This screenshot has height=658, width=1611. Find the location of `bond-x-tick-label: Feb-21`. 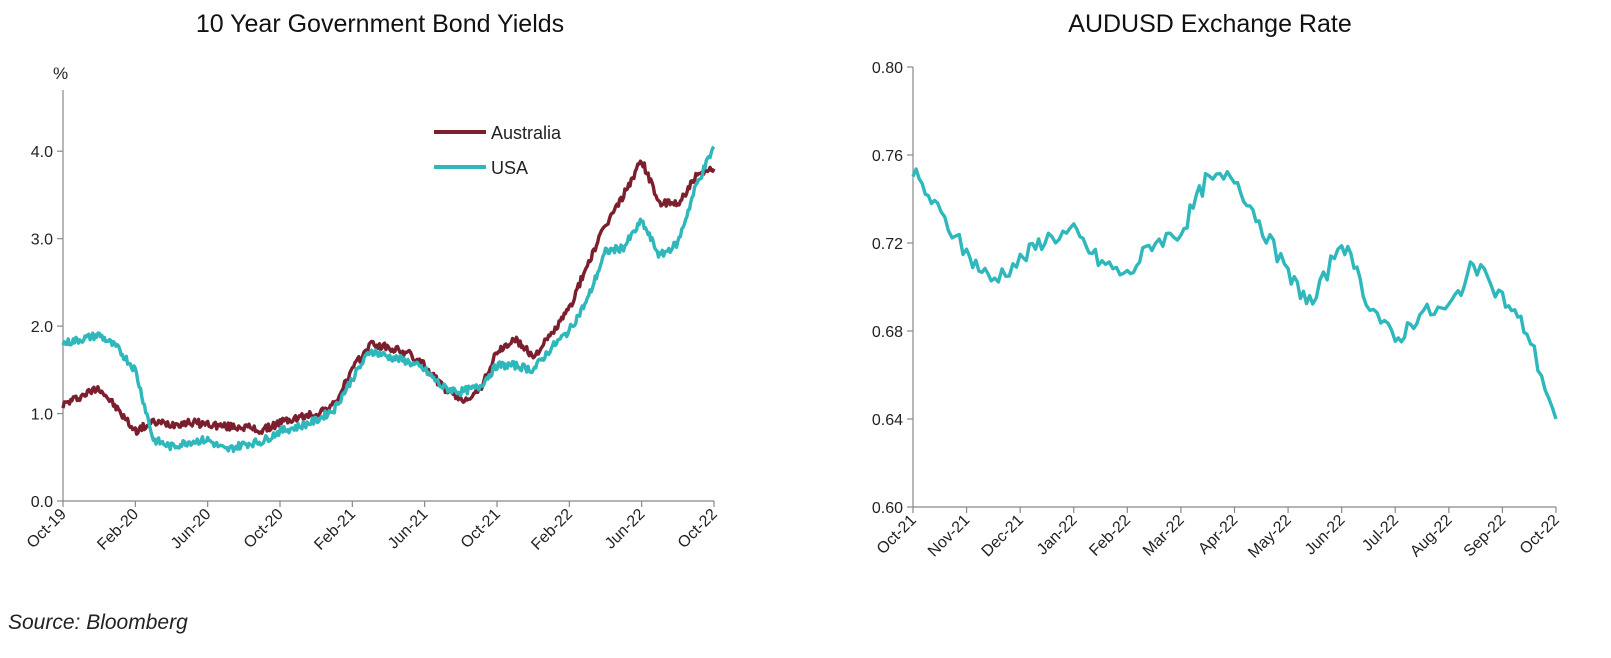

bond-x-tick-label: Feb-21 is located at coordinates (335, 530).